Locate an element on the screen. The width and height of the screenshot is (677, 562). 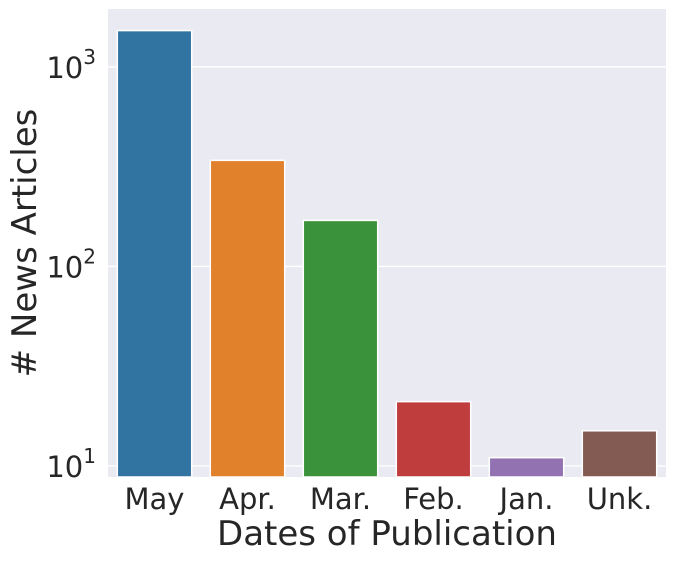
bar-jan is located at coordinates (526, 467).